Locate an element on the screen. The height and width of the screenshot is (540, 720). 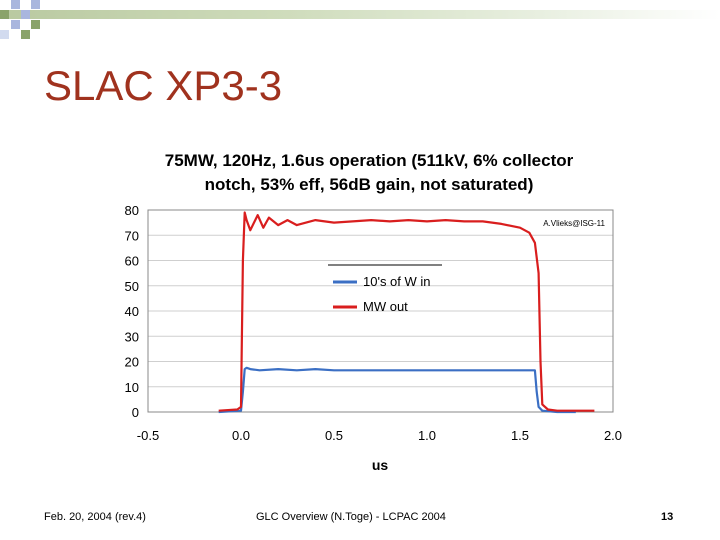
x-tick-label: 0.5 is located at coordinates (334, 435).